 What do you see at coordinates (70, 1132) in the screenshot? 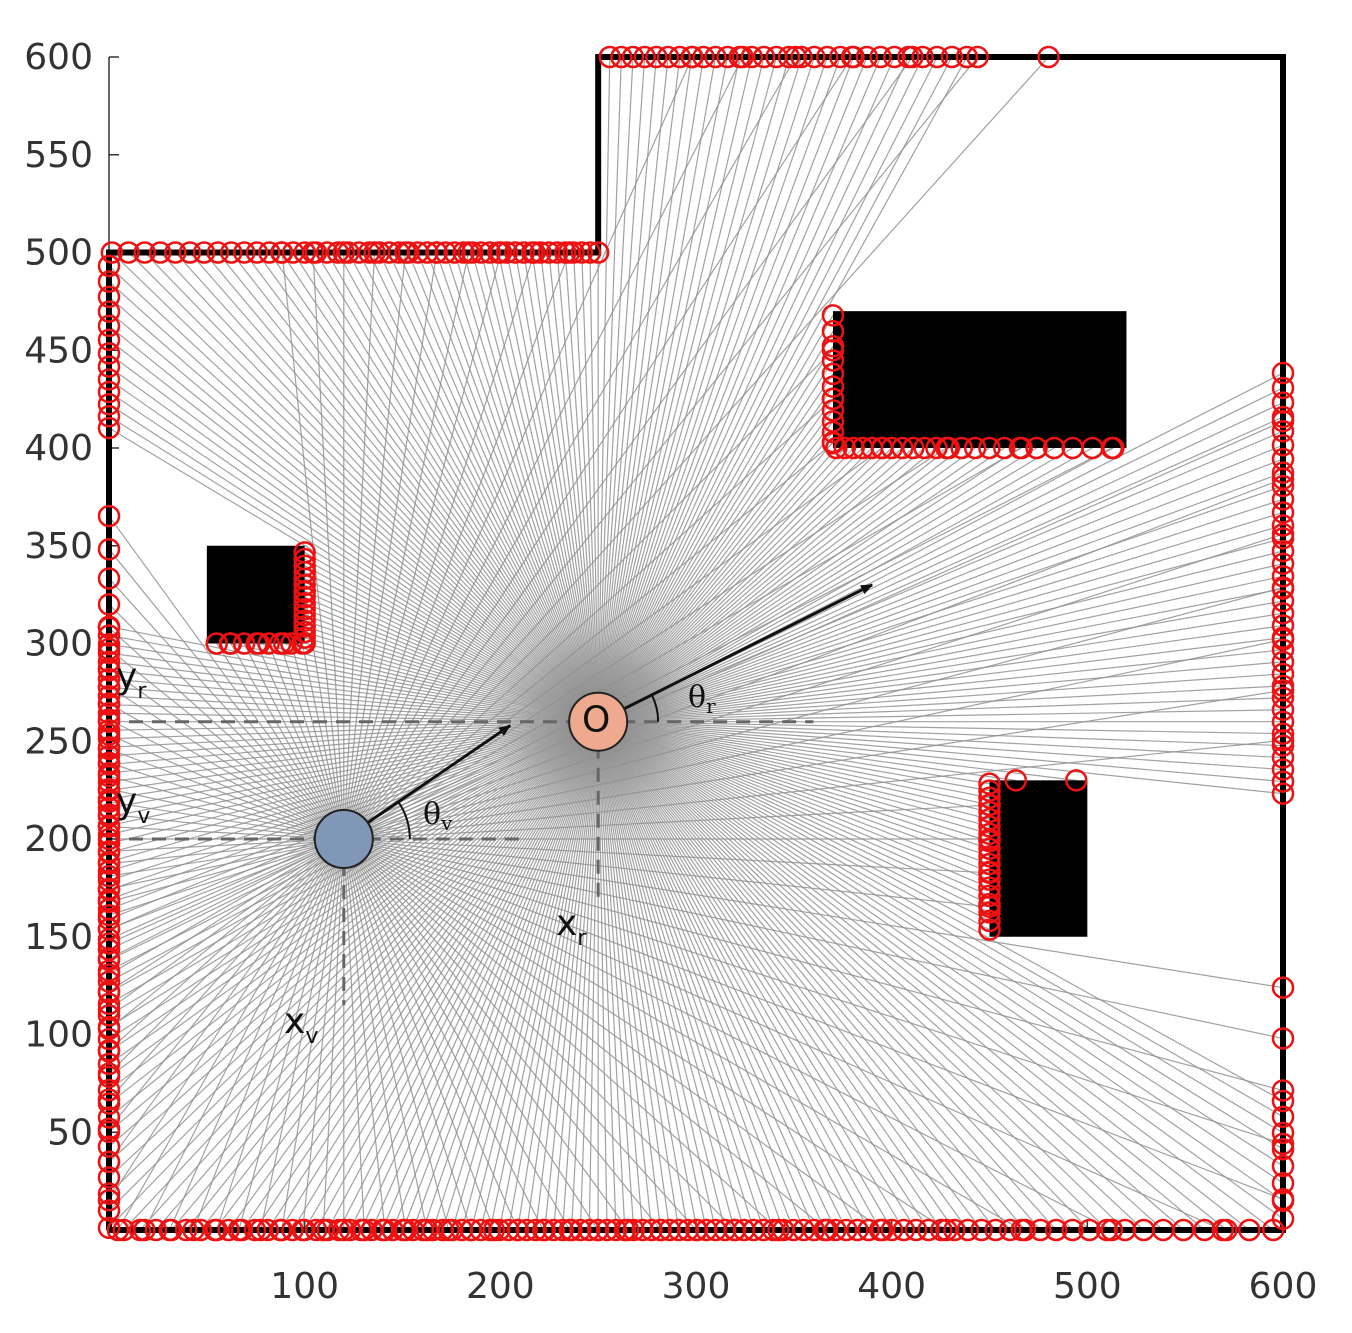
I see `y-tick-label: 50` at bounding box center [70, 1132].